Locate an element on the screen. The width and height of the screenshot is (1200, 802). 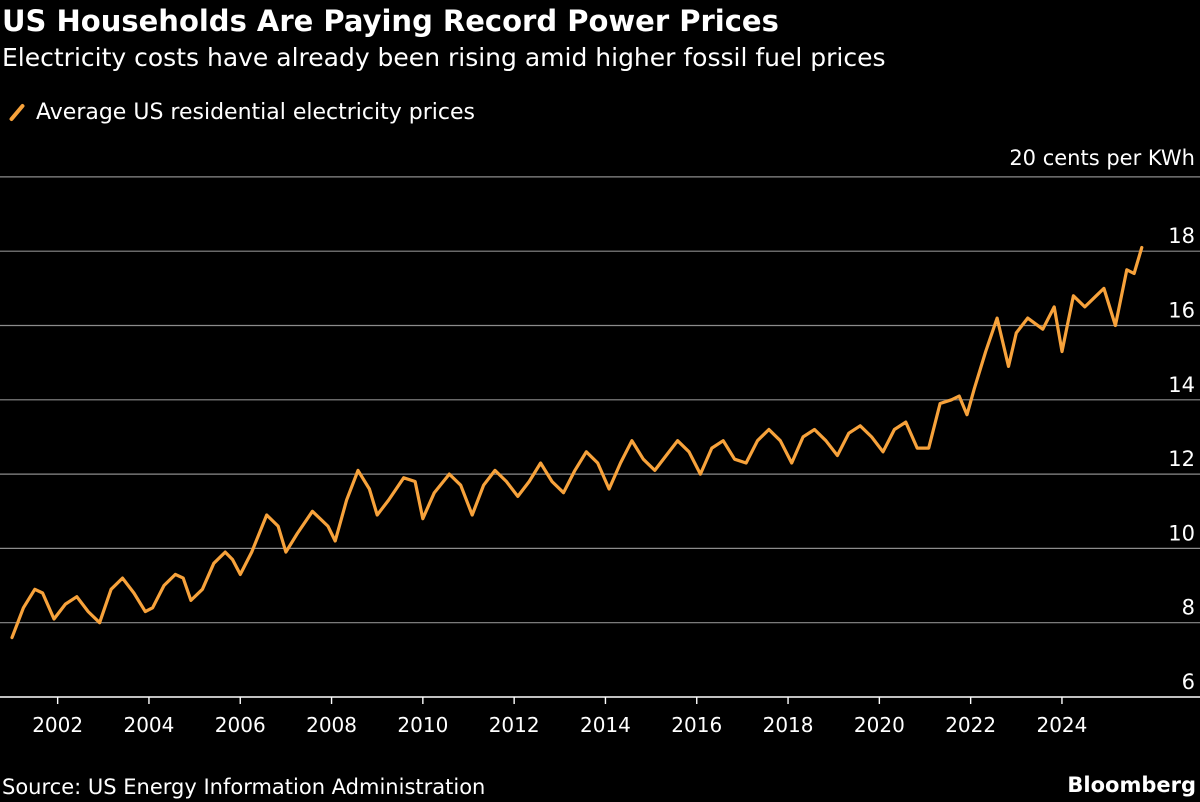
x-tick-label: 2004 is located at coordinates (148, 725).